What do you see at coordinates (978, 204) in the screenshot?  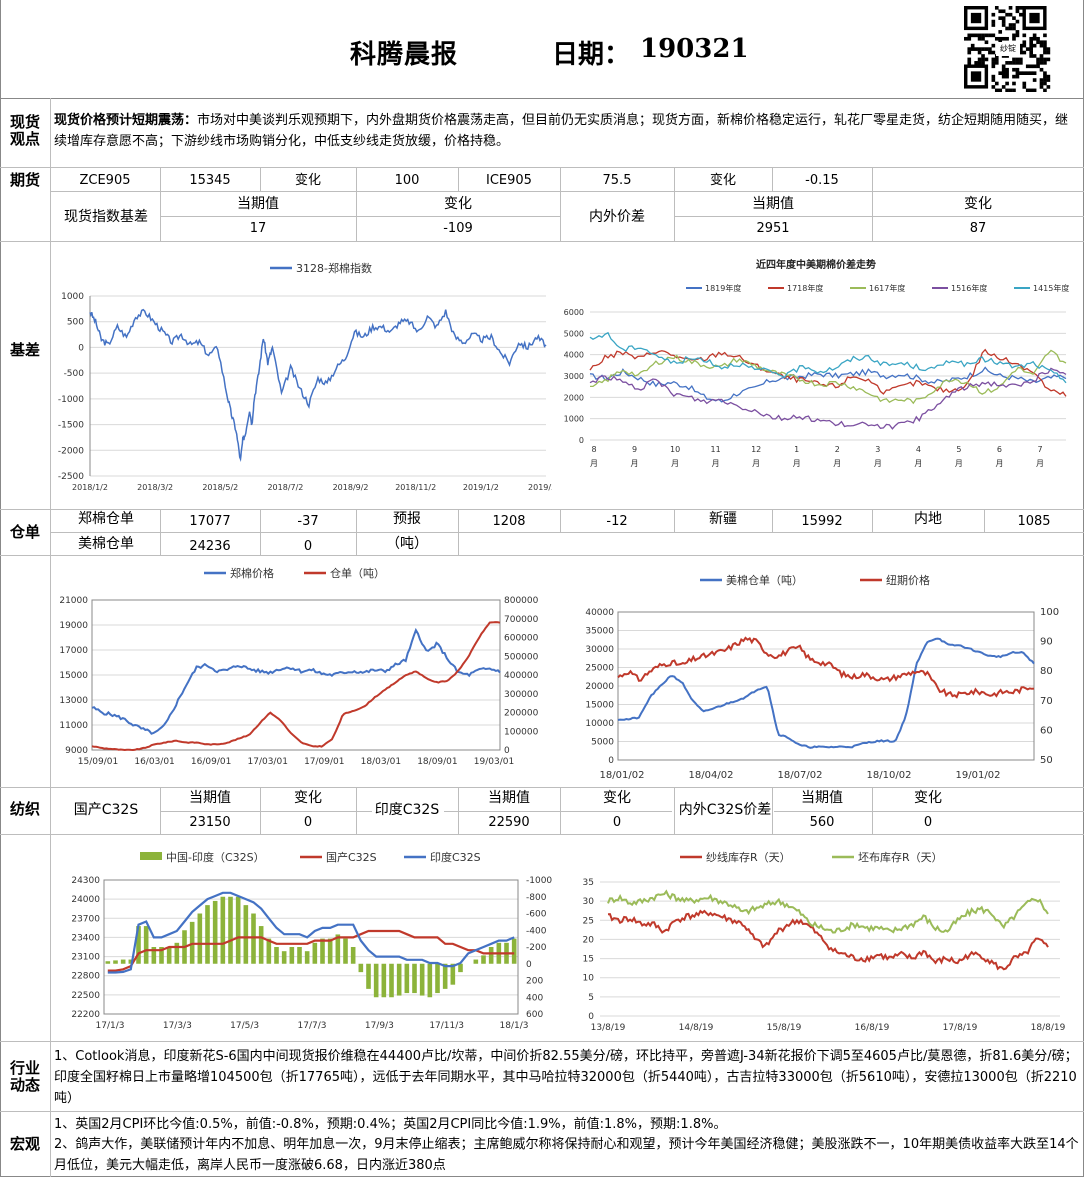 I see `spread-chg-label: 变化` at bounding box center [978, 204].